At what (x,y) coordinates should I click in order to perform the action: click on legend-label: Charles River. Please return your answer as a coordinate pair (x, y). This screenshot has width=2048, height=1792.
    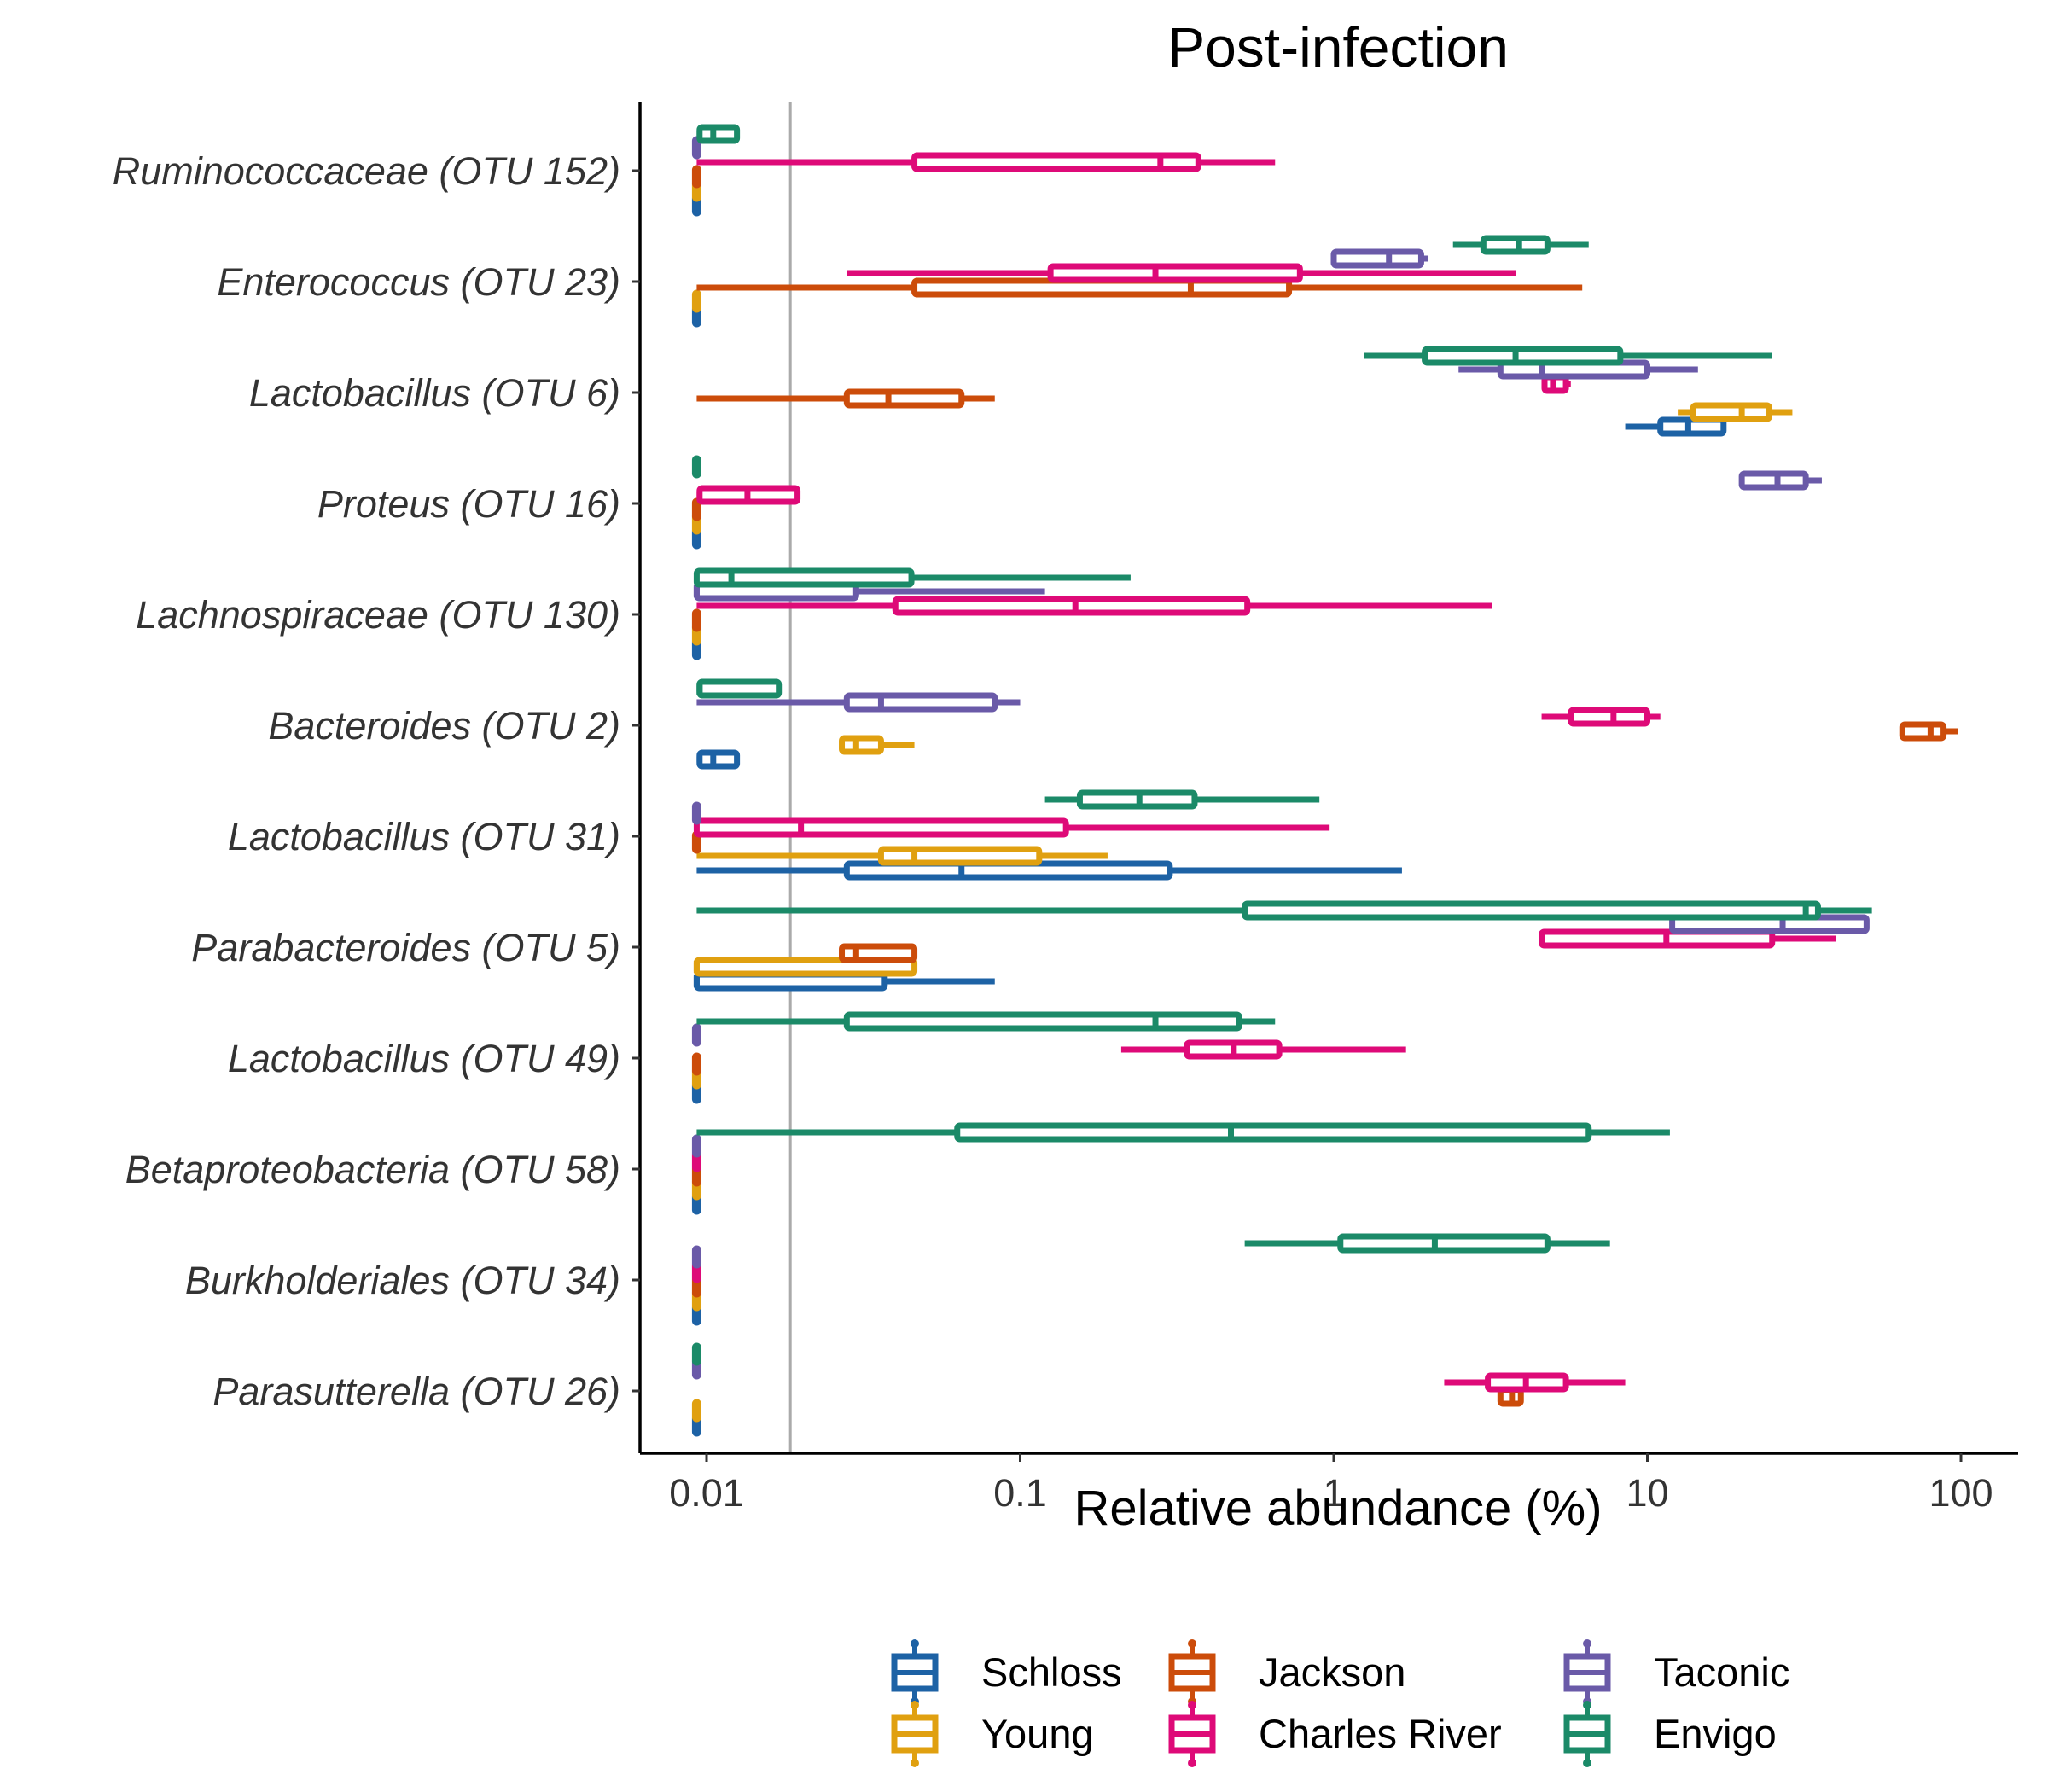
    Looking at the image, I should click on (1380, 1733).